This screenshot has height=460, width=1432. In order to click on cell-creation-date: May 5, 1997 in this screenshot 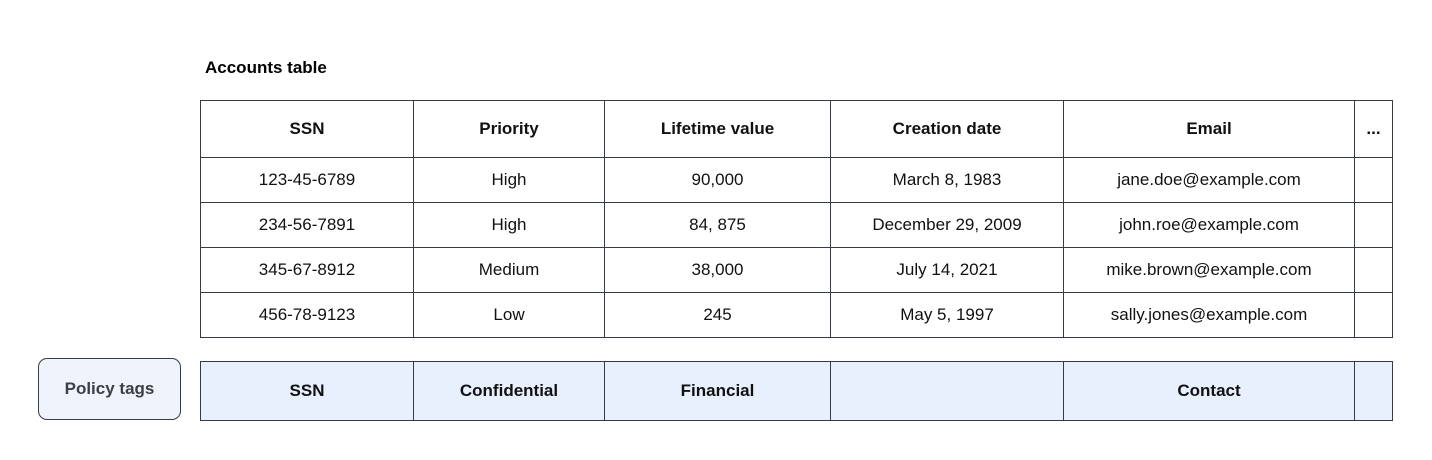, I will do `click(947, 315)`.